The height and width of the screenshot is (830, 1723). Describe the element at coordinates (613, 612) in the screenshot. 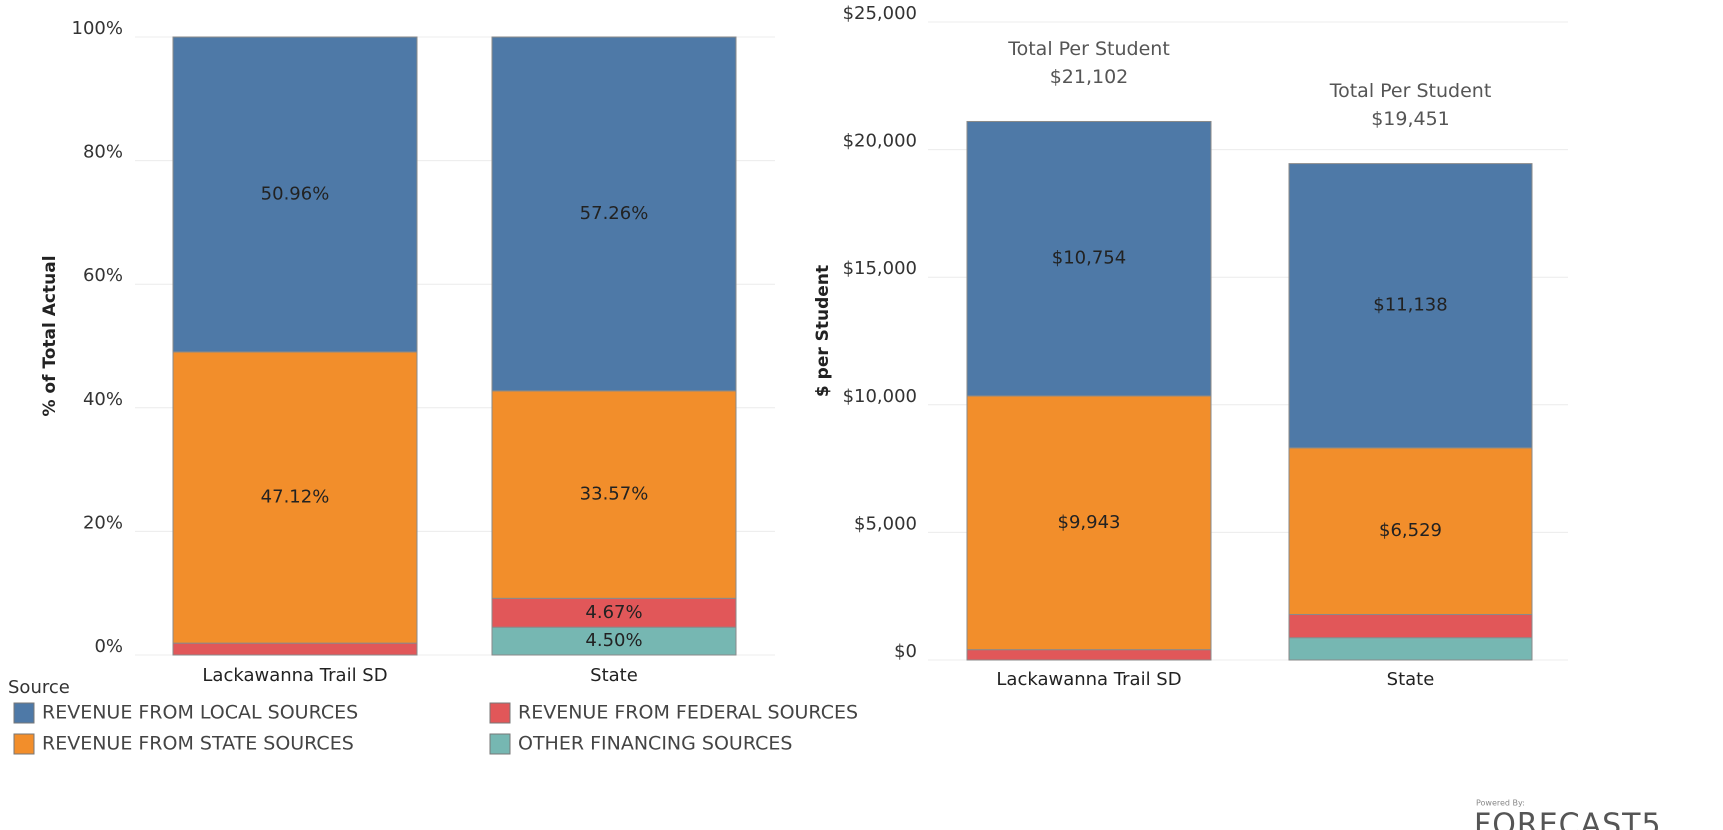

I see `data-label: 4.67%` at that location.